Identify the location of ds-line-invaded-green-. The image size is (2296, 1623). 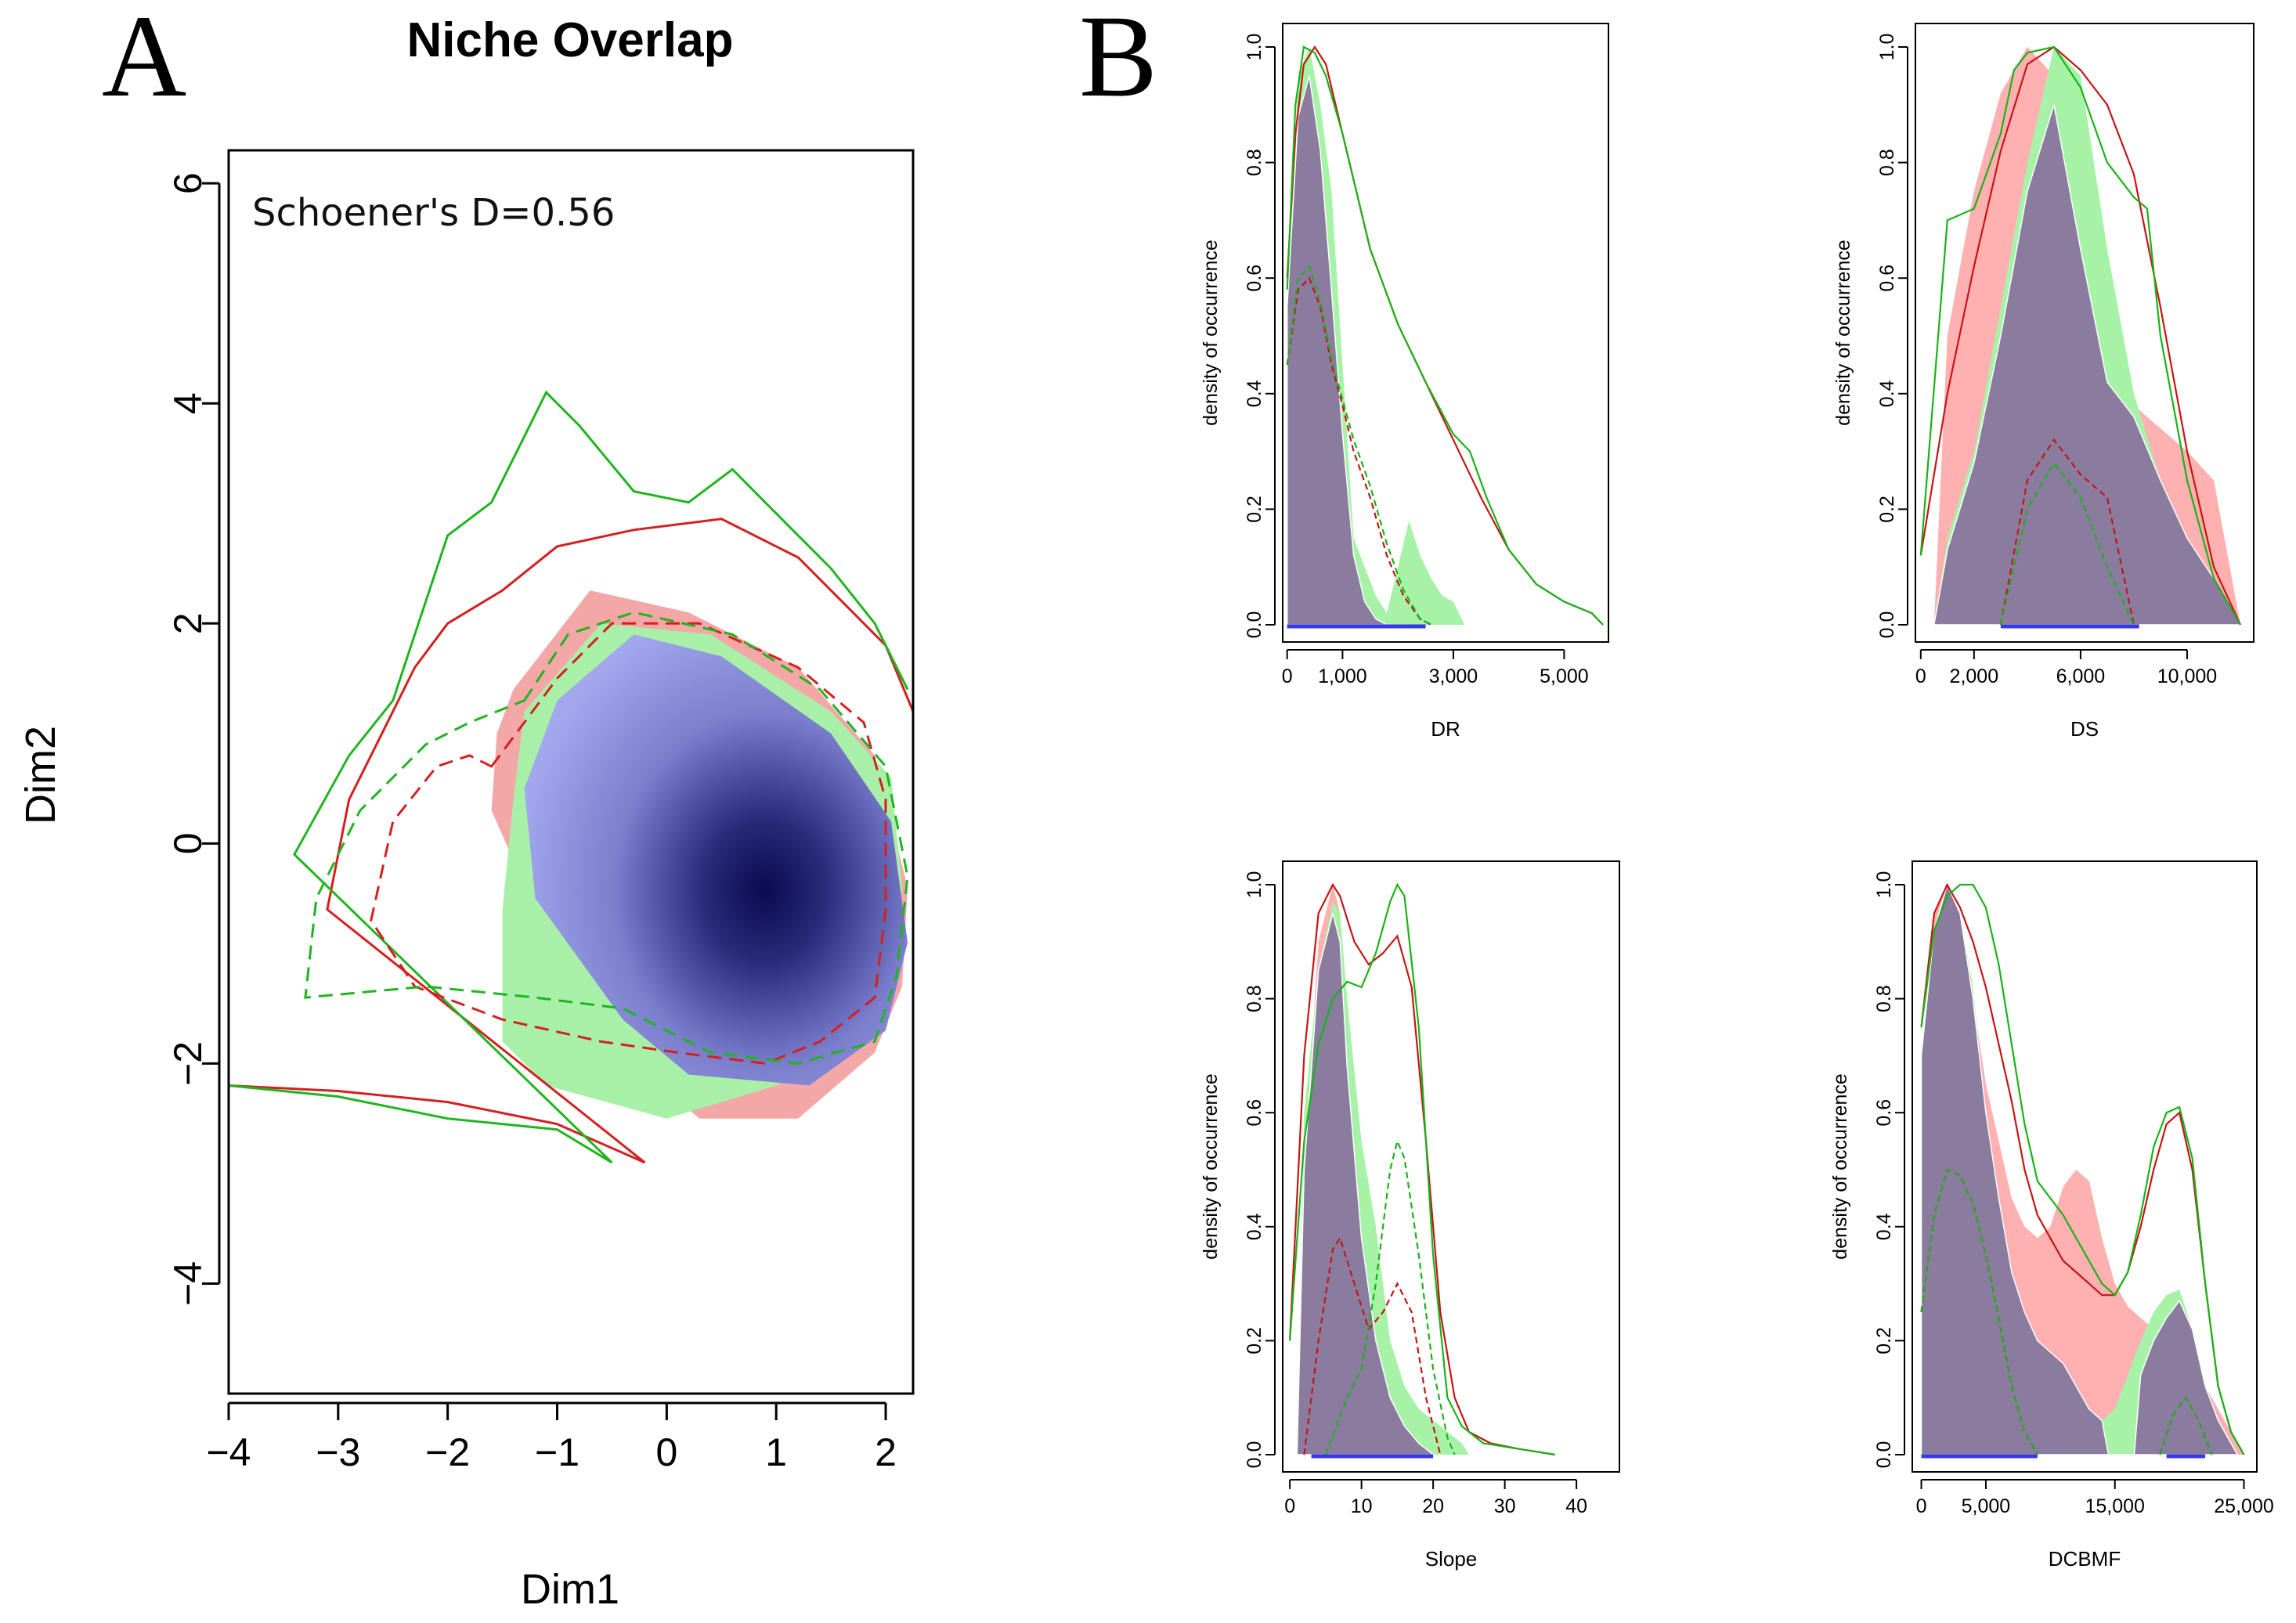
(2080, 335).